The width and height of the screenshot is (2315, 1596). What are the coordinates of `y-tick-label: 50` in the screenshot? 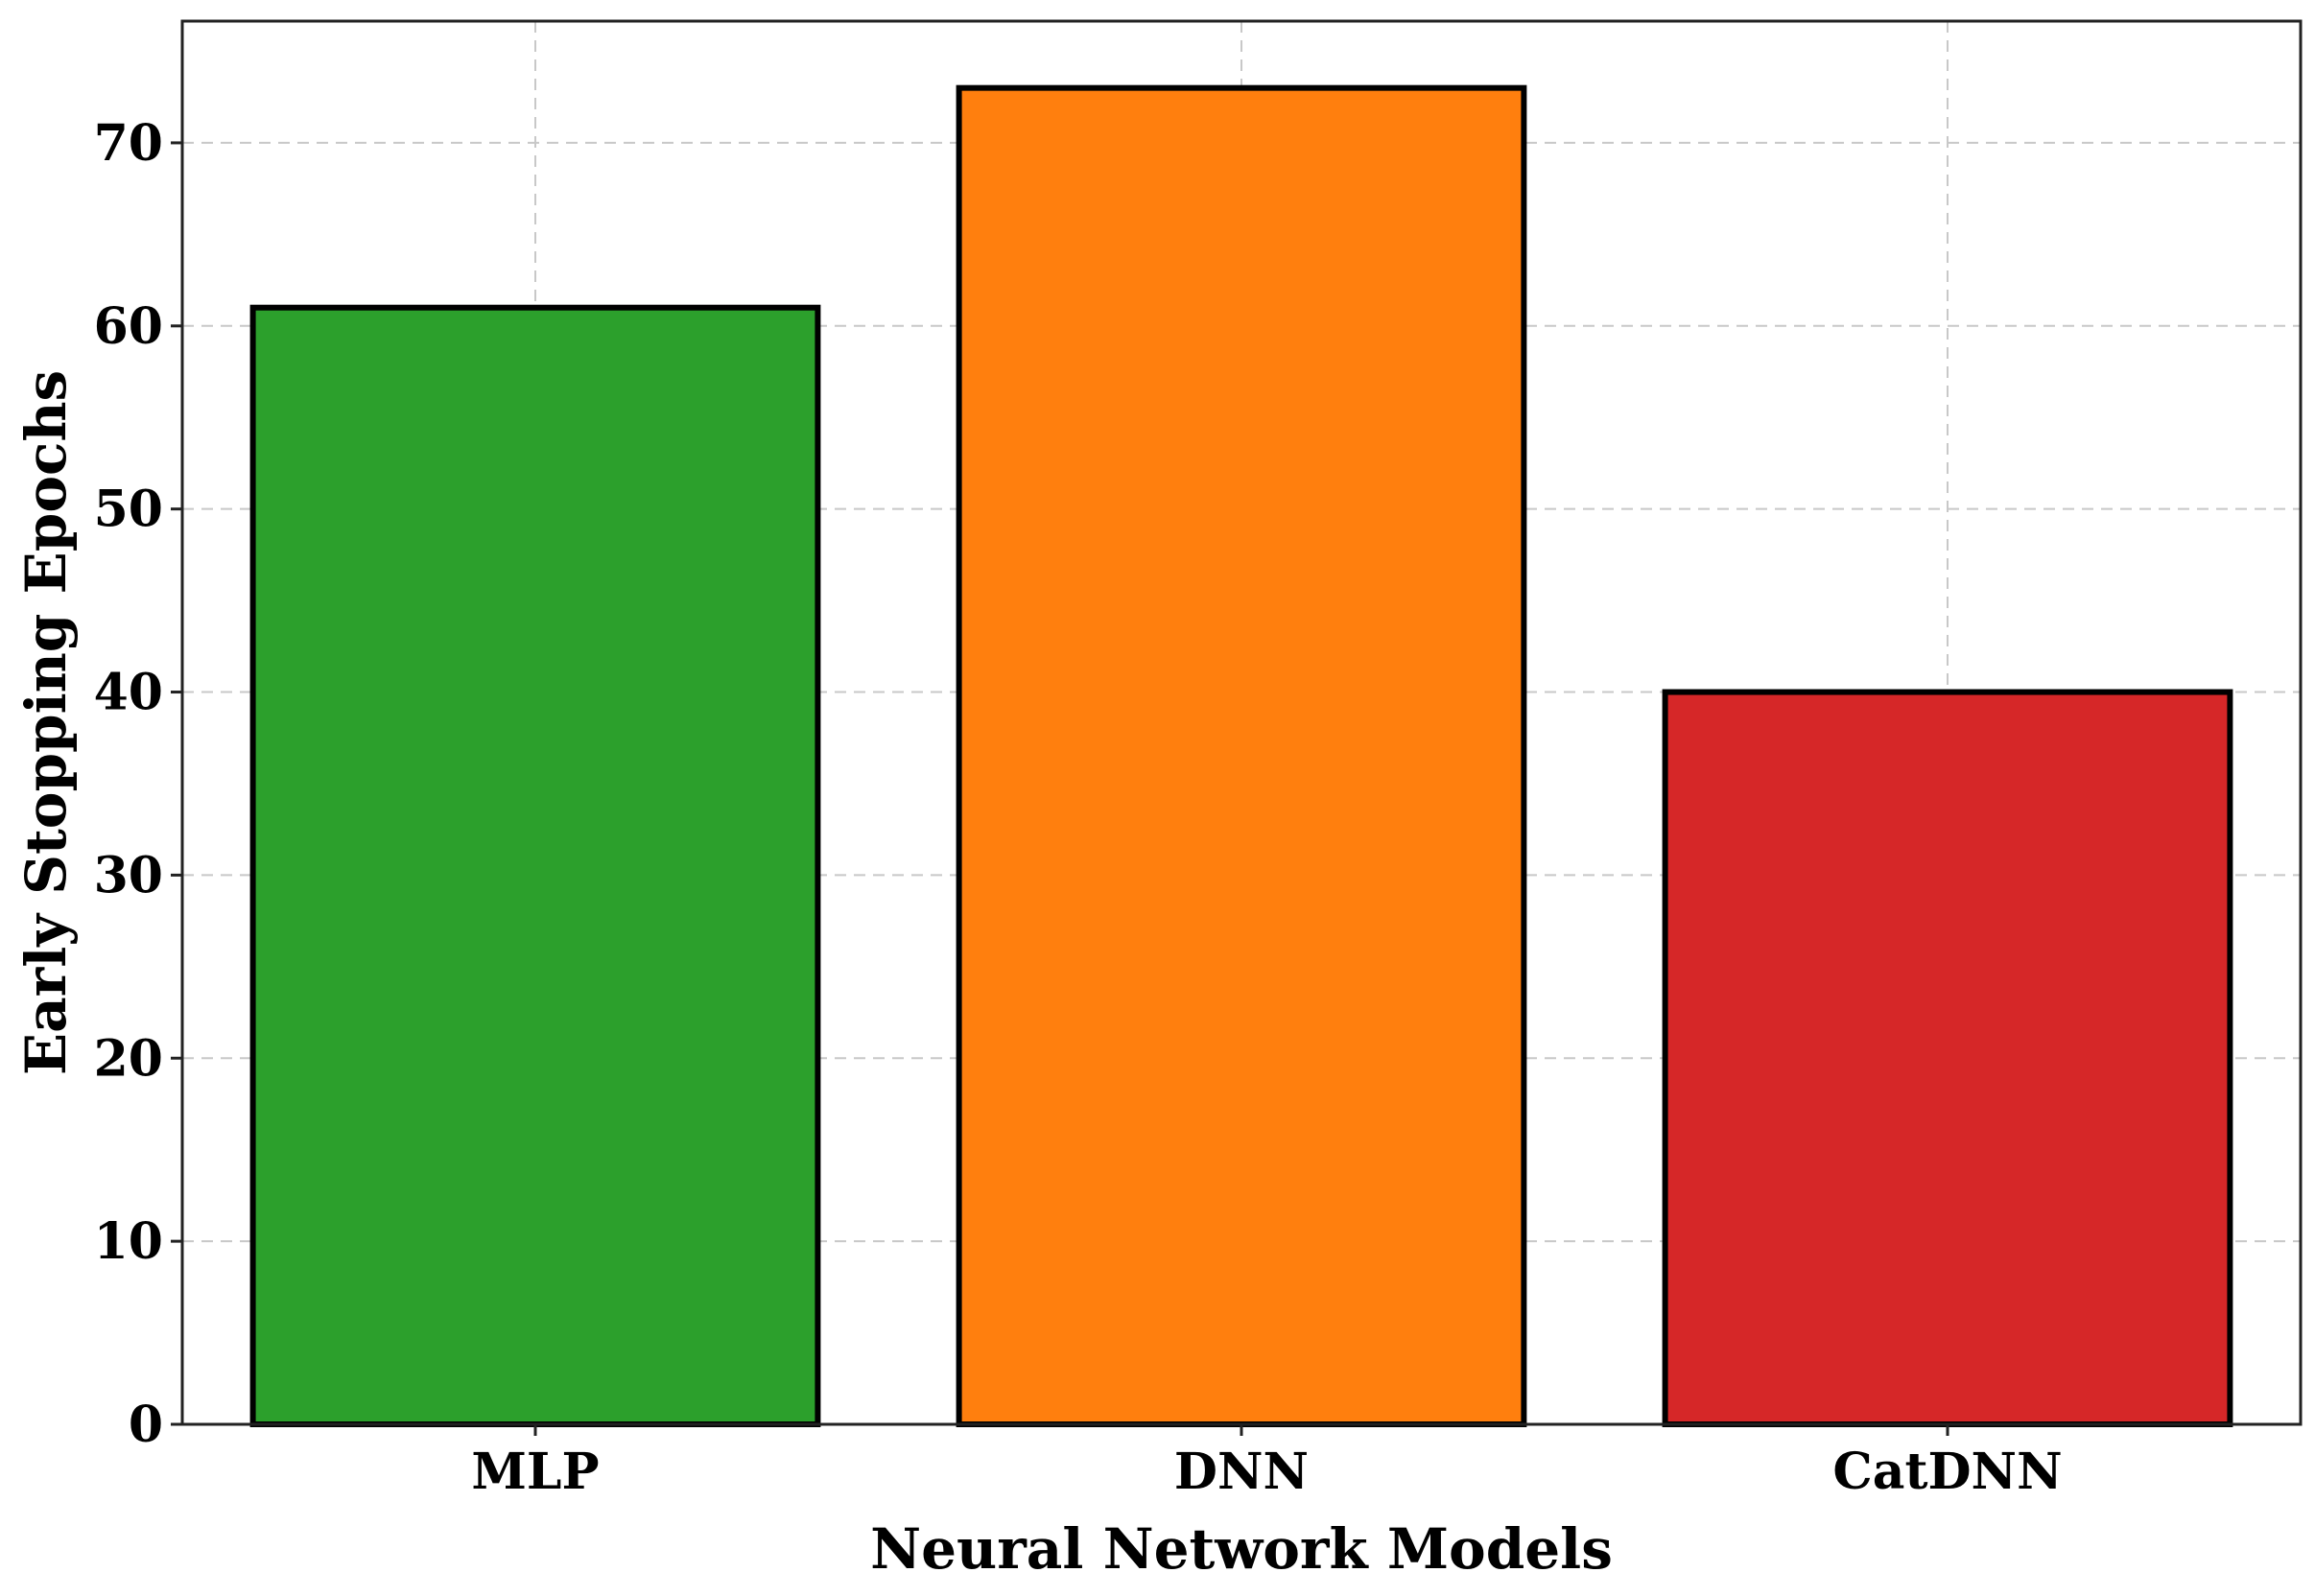 It's located at (128, 510).